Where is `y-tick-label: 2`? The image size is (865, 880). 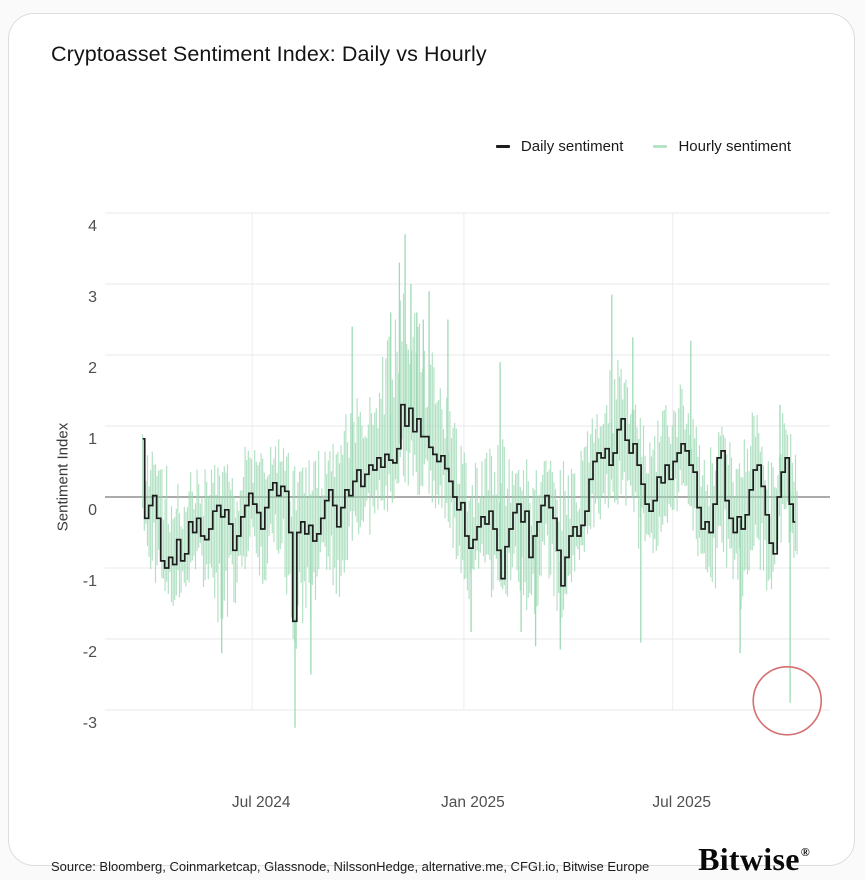
y-tick-label: 2 is located at coordinates (92, 368).